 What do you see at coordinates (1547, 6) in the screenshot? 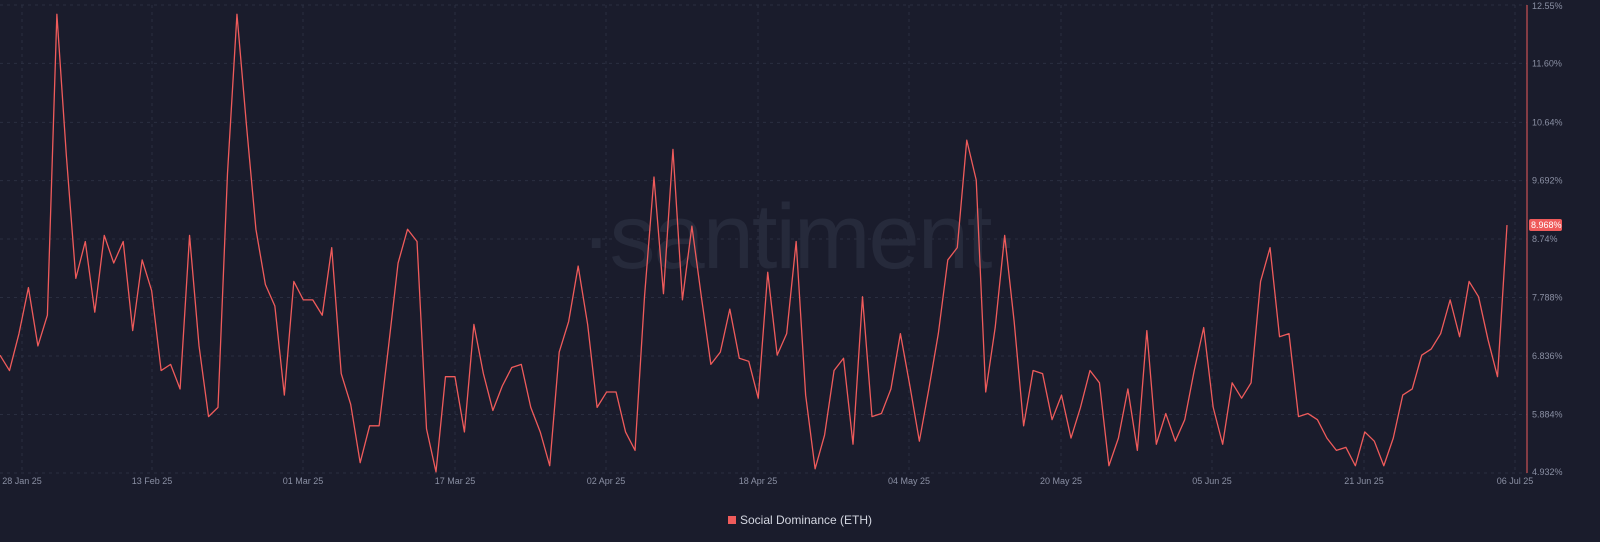
I see `y-tick-label: 12.55%` at bounding box center [1547, 6].